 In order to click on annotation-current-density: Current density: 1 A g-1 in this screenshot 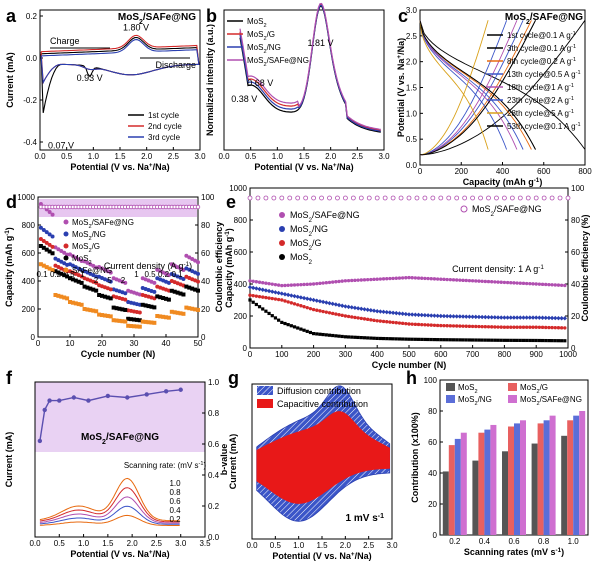, I will do `click(498, 269)`.